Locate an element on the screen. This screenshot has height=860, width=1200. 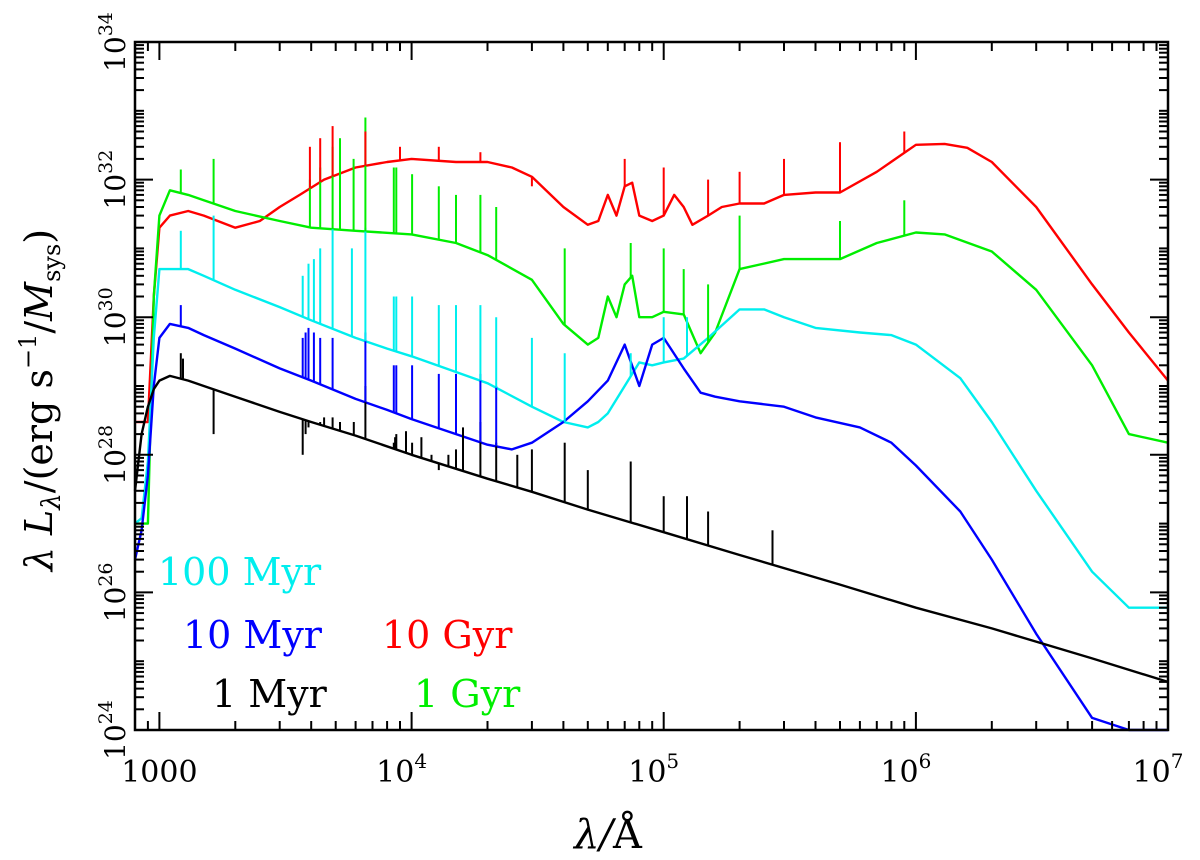
y-tick-exponent: 26 is located at coordinates (106, 574).